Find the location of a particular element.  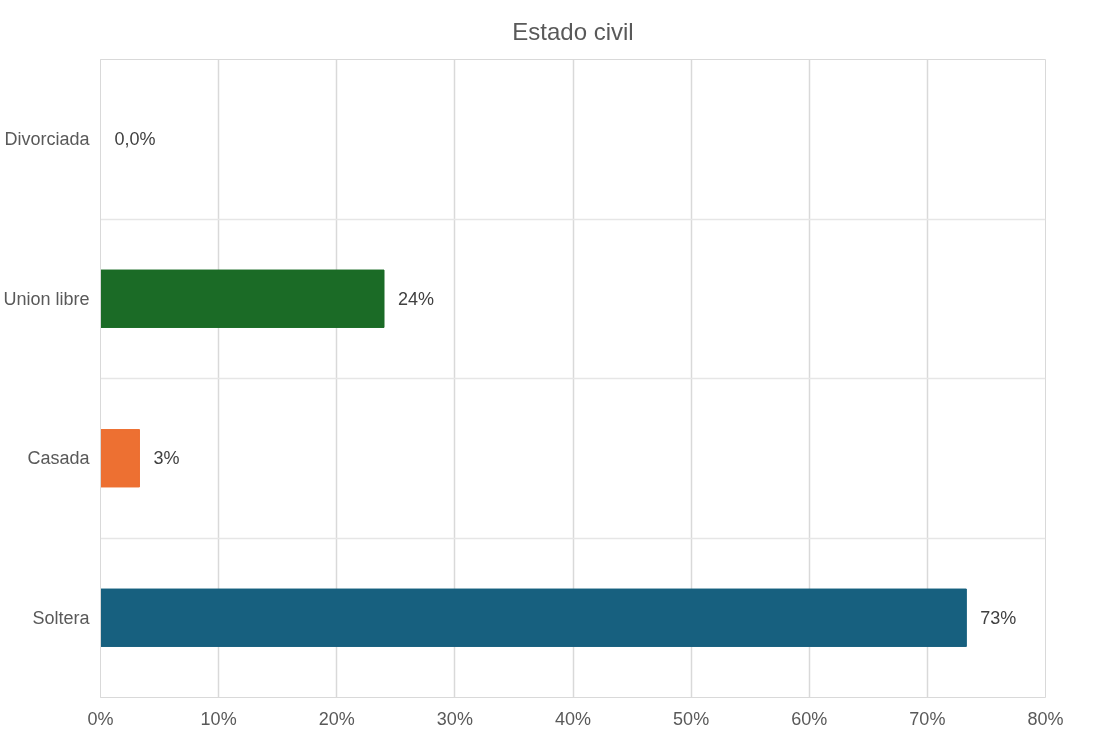

y-tick-label: Casada is located at coordinates (59, 458).